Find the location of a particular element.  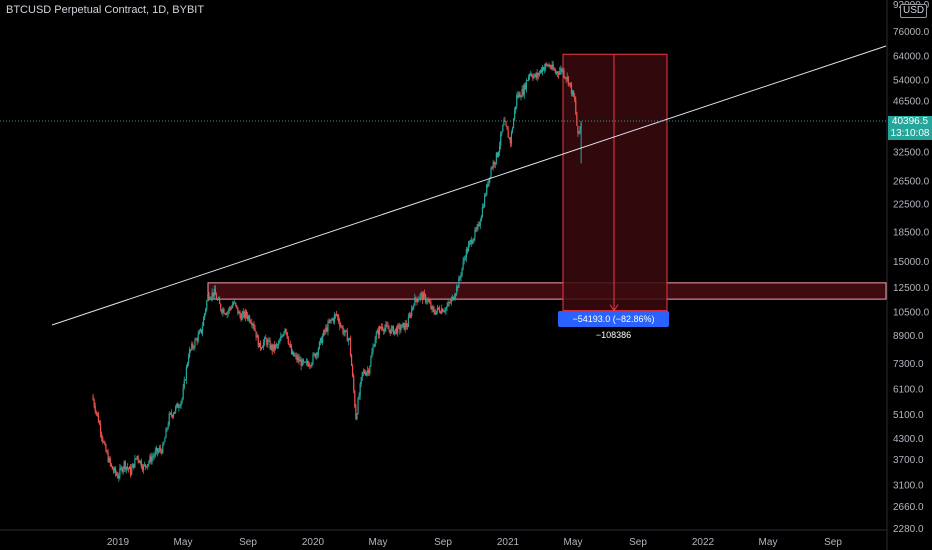

measure-arrow-head is located at coordinates (614, 308).